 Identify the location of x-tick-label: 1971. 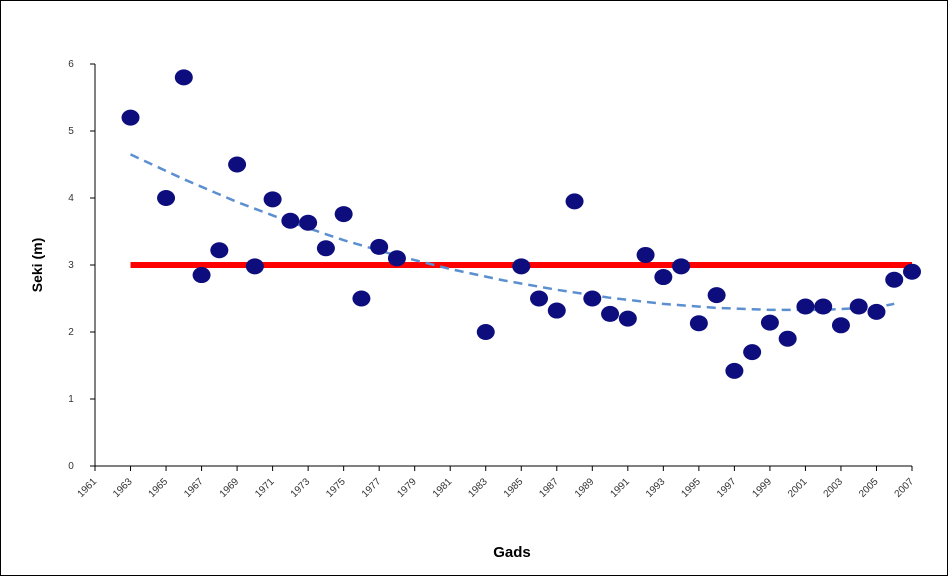
(265, 488).